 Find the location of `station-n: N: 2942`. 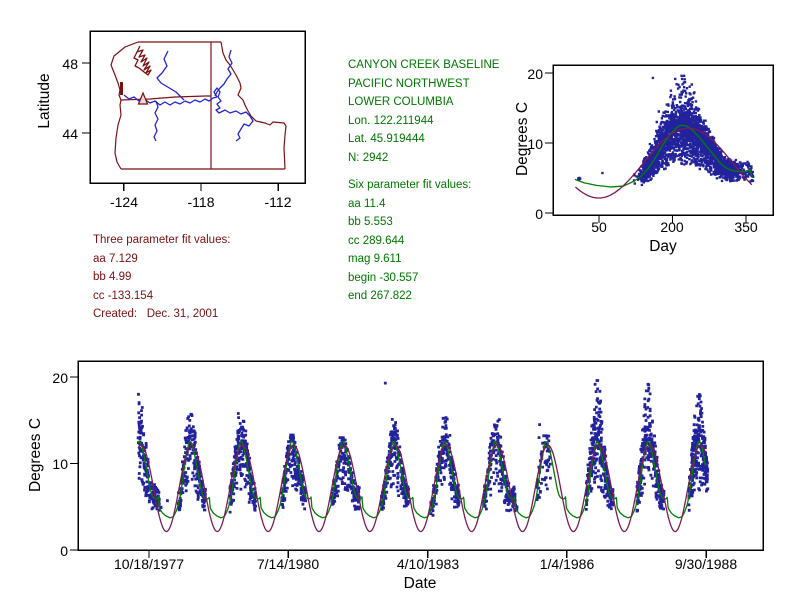

station-n: N: 2942 is located at coordinates (368, 157).